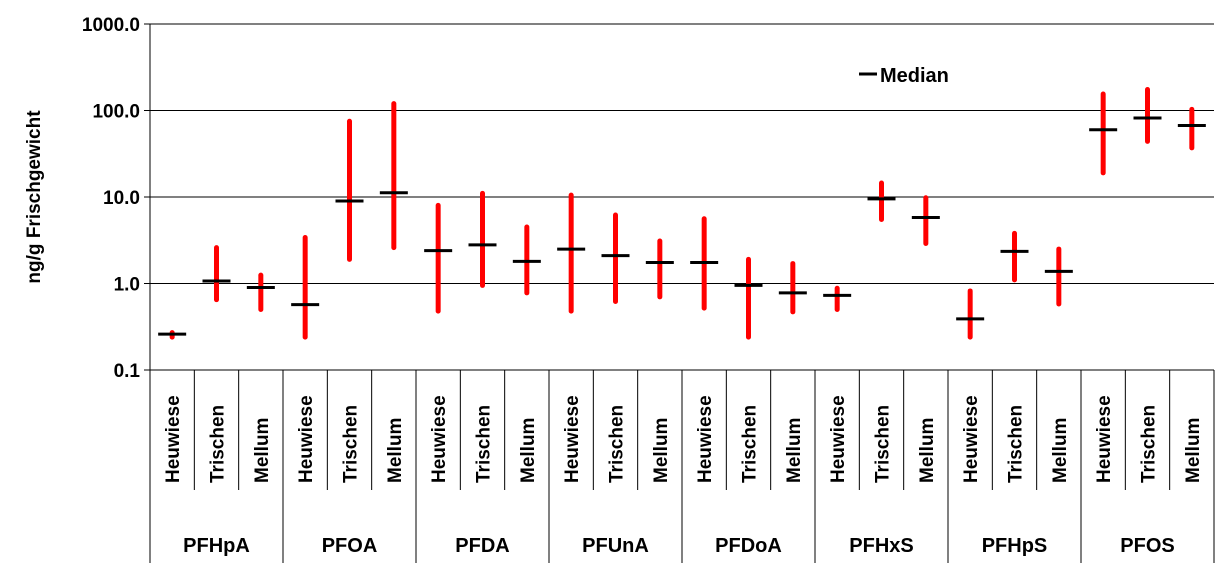  I want to click on y-tick-label: 0.1, so click(127, 371).